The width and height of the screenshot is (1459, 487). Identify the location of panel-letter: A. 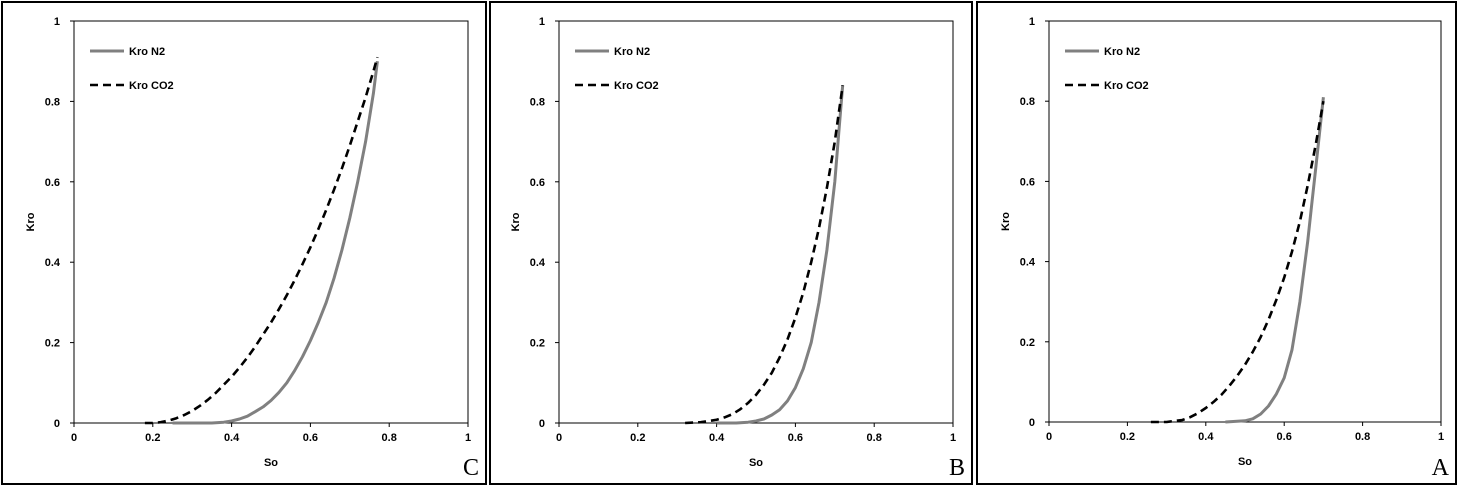
(1440, 468).